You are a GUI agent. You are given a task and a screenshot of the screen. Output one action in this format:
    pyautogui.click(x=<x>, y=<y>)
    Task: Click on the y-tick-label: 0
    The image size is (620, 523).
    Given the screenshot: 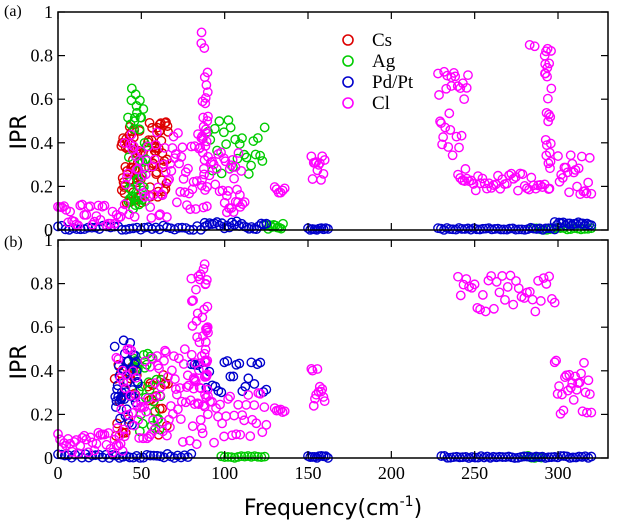 What is the action you would take?
    pyautogui.click(x=48, y=458)
    